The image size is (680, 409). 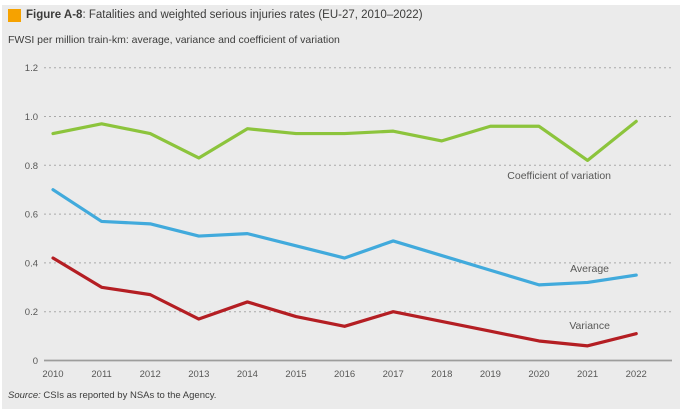 What do you see at coordinates (344, 374) in the screenshot?
I see `x-tick-label: 2016` at bounding box center [344, 374].